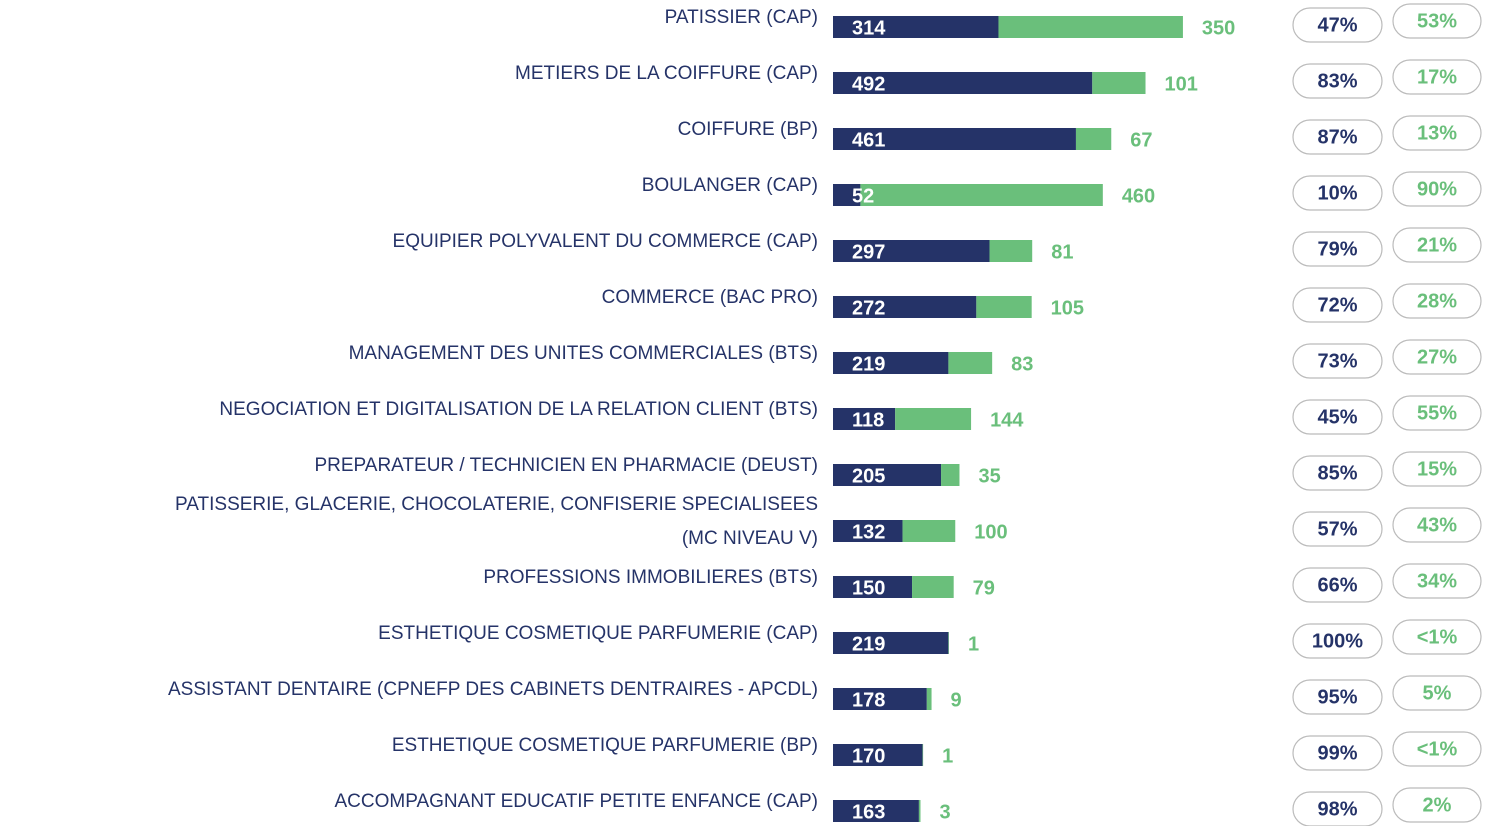  I want to click on share-label: 98%, so click(1337, 809).